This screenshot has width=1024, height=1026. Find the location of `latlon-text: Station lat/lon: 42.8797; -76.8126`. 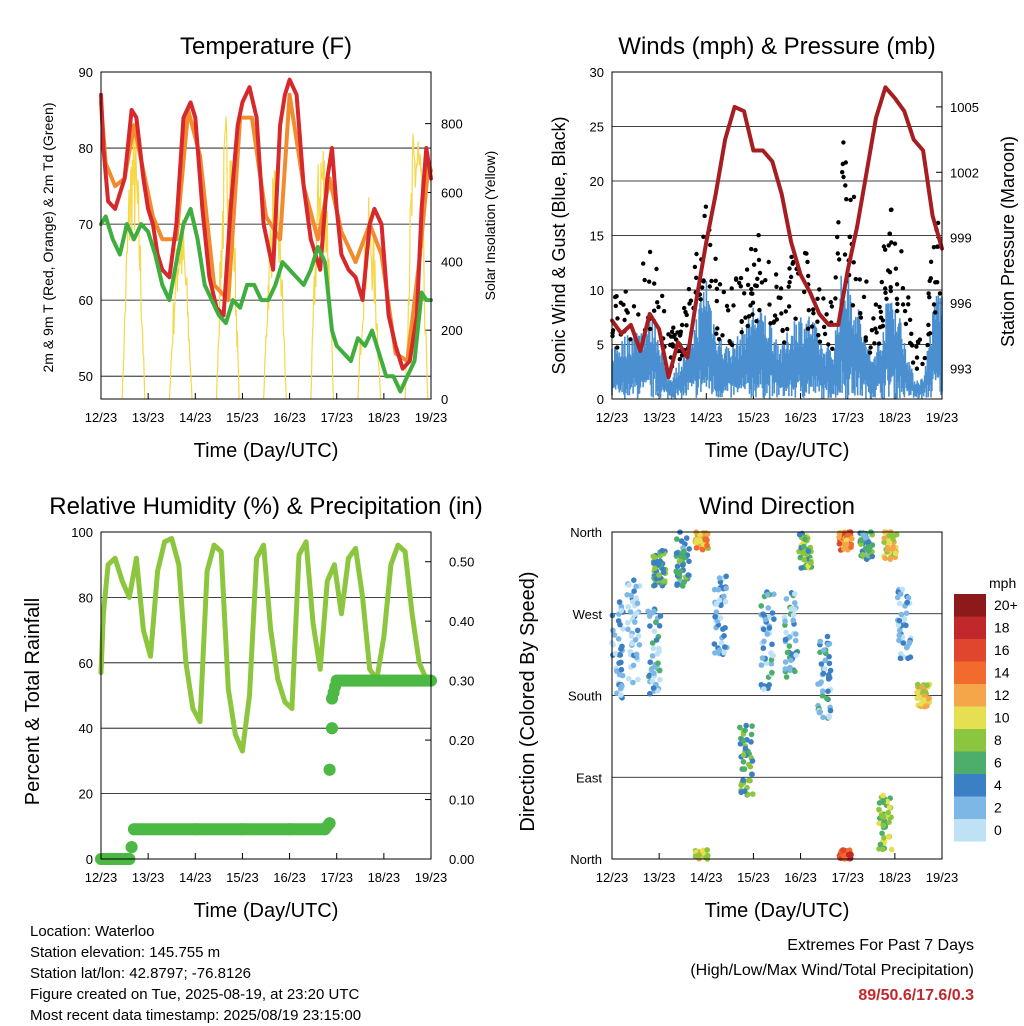

latlon-text: Station lat/lon: 42.8797; -76.8126 is located at coordinates (141, 973).